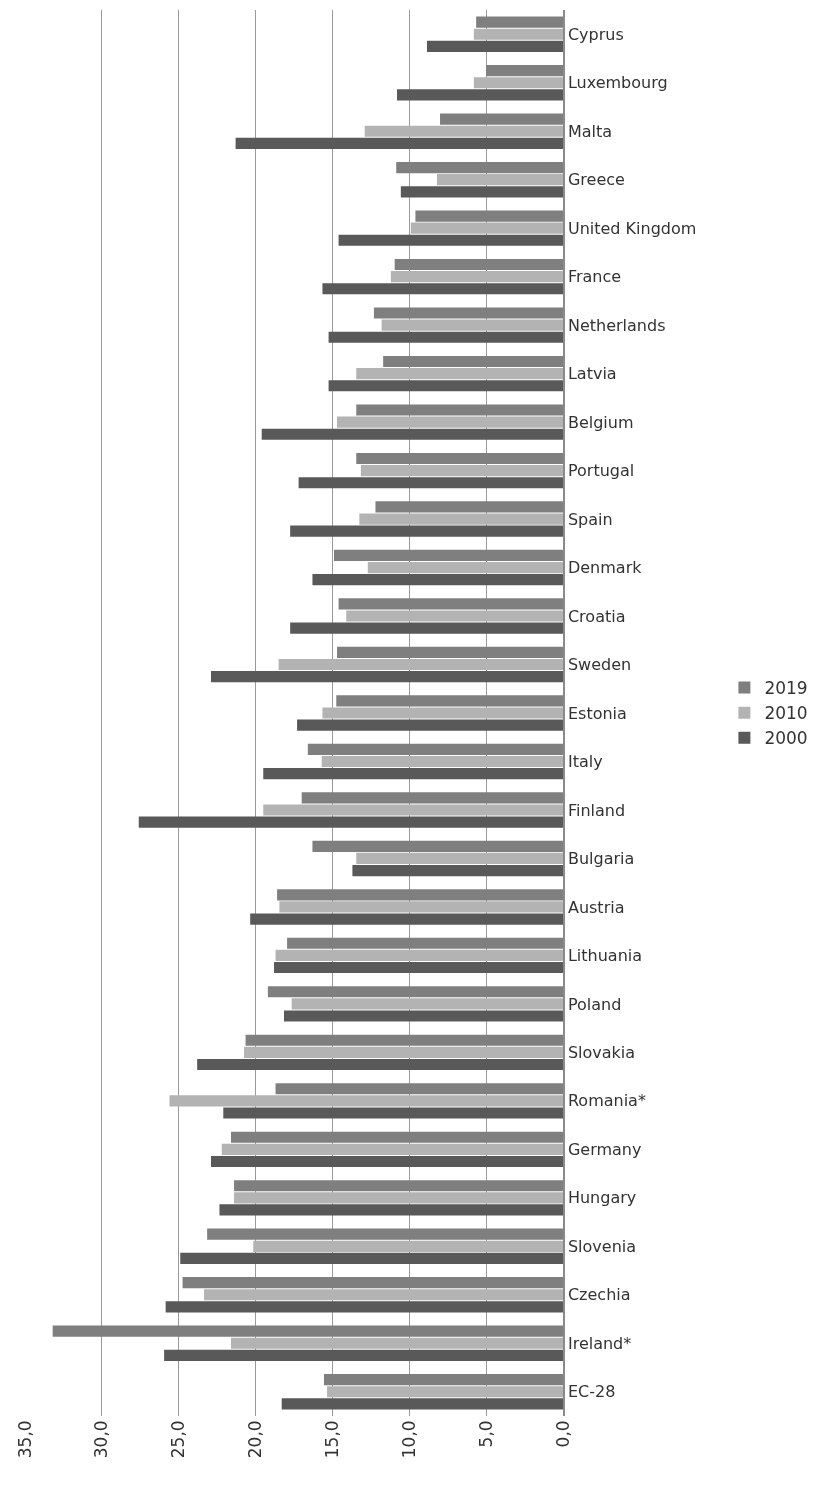 This screenshot has height=1496, width=823. Describe the element at coordinates (594, 277) in the screenshot. I see `y-tick-label: France` at that location.